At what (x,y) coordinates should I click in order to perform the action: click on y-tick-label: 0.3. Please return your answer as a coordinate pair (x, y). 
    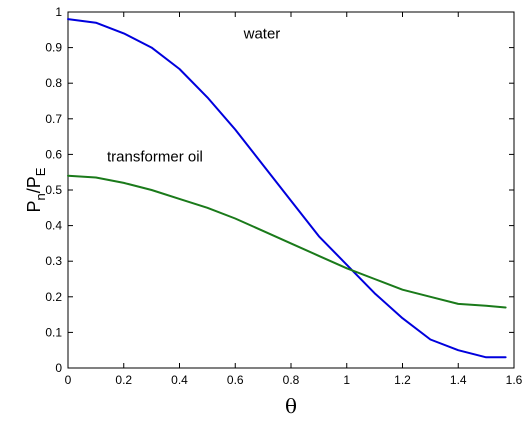
    Looking at the image, I should click on (53, 261).